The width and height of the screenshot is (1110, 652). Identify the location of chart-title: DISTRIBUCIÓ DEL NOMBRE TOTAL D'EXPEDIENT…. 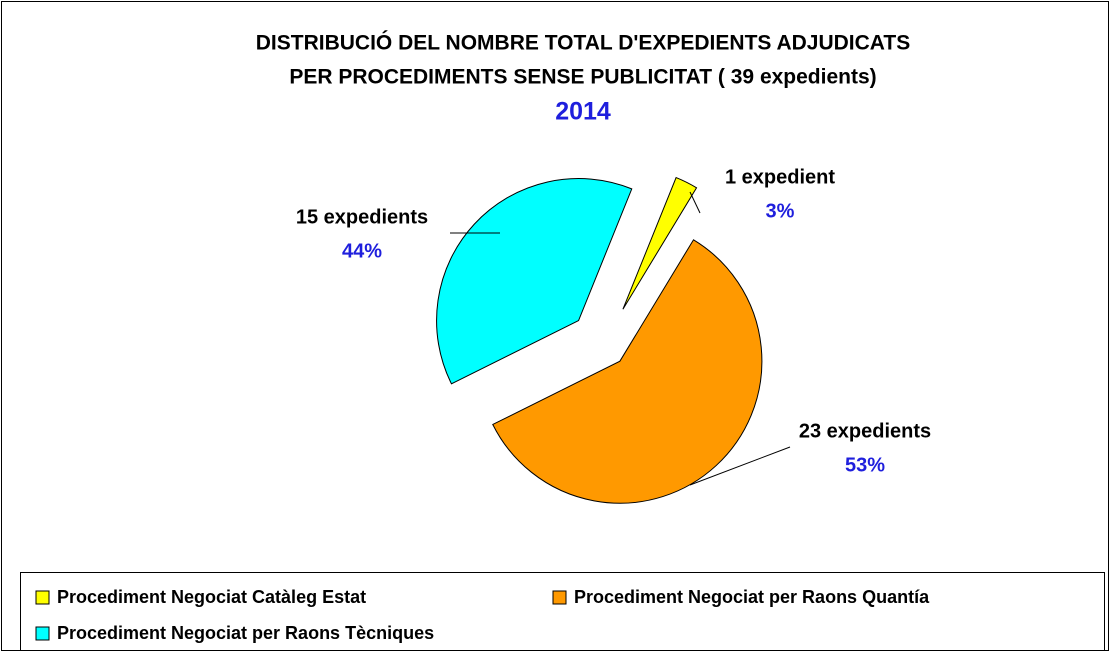
(583, 43).